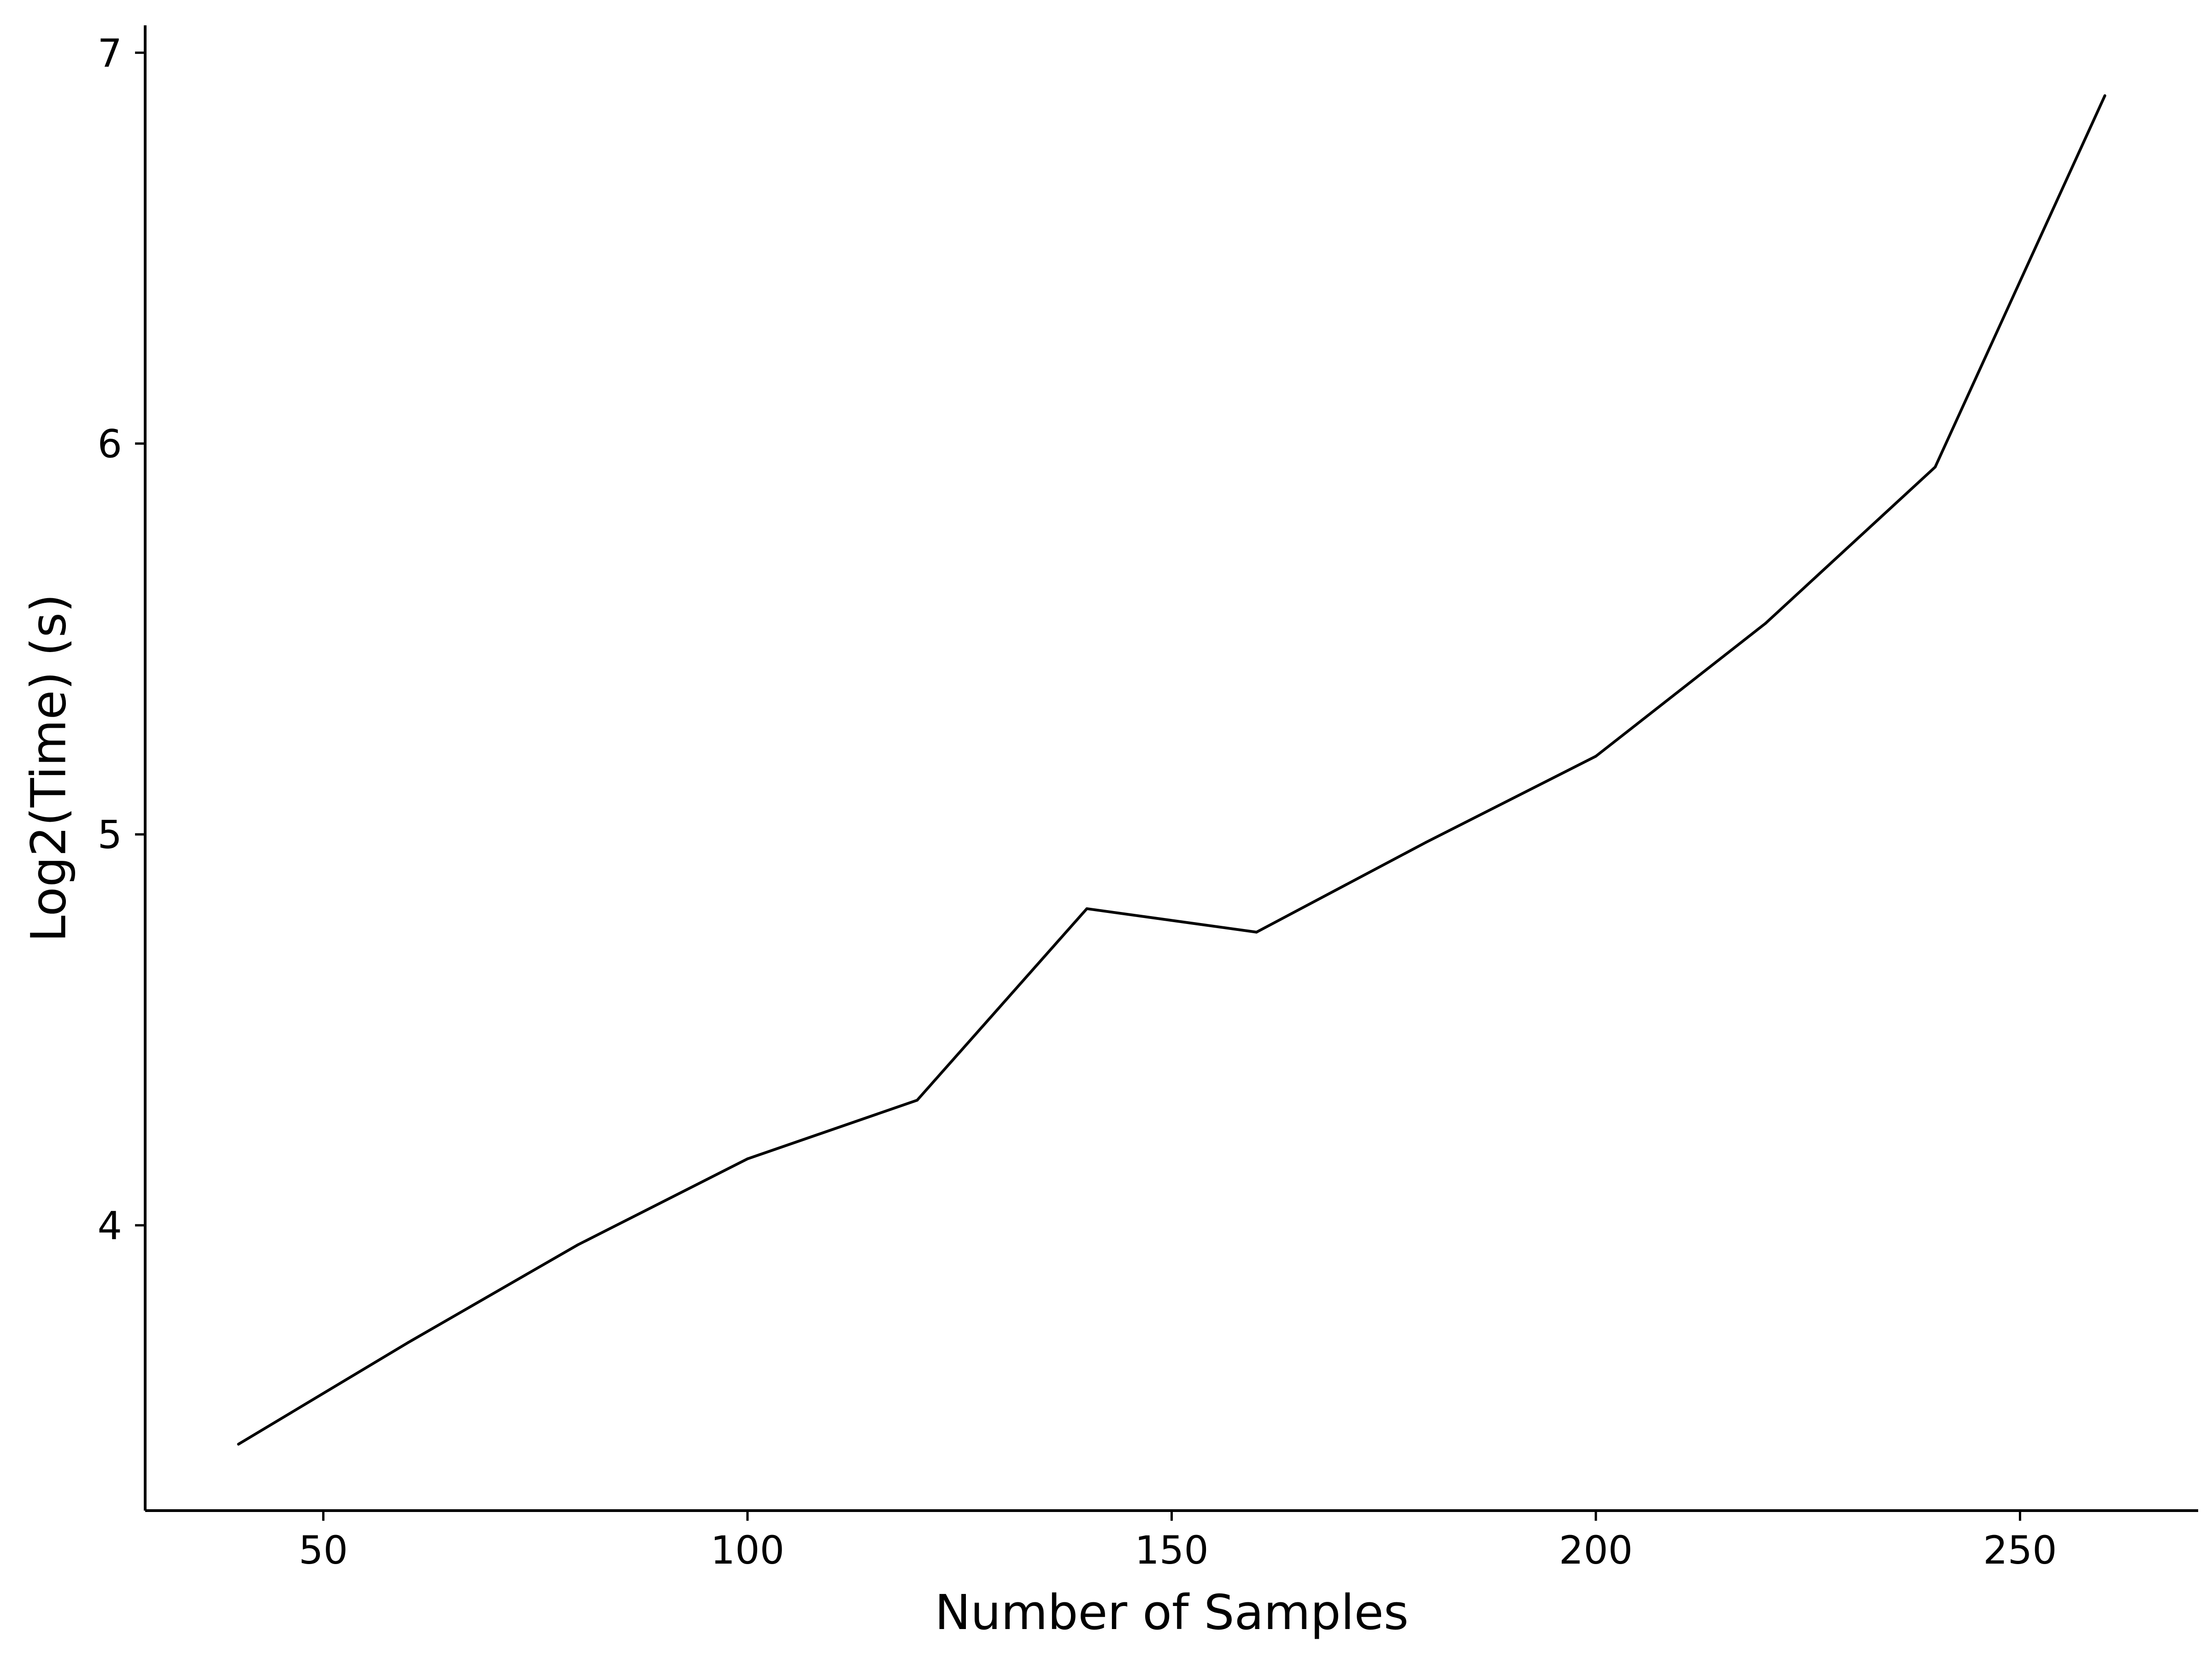  Describe the element at coordinates (110, 53) in the screenshot. I see `y-tick-label: 7` at that location.